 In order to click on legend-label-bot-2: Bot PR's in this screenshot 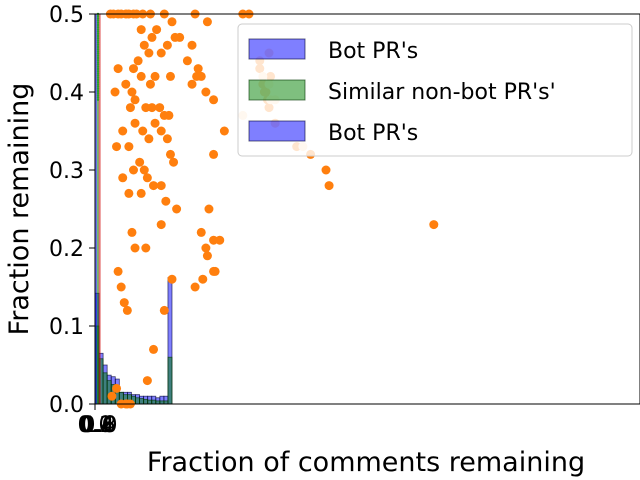, I will do `click(373, 133)`.